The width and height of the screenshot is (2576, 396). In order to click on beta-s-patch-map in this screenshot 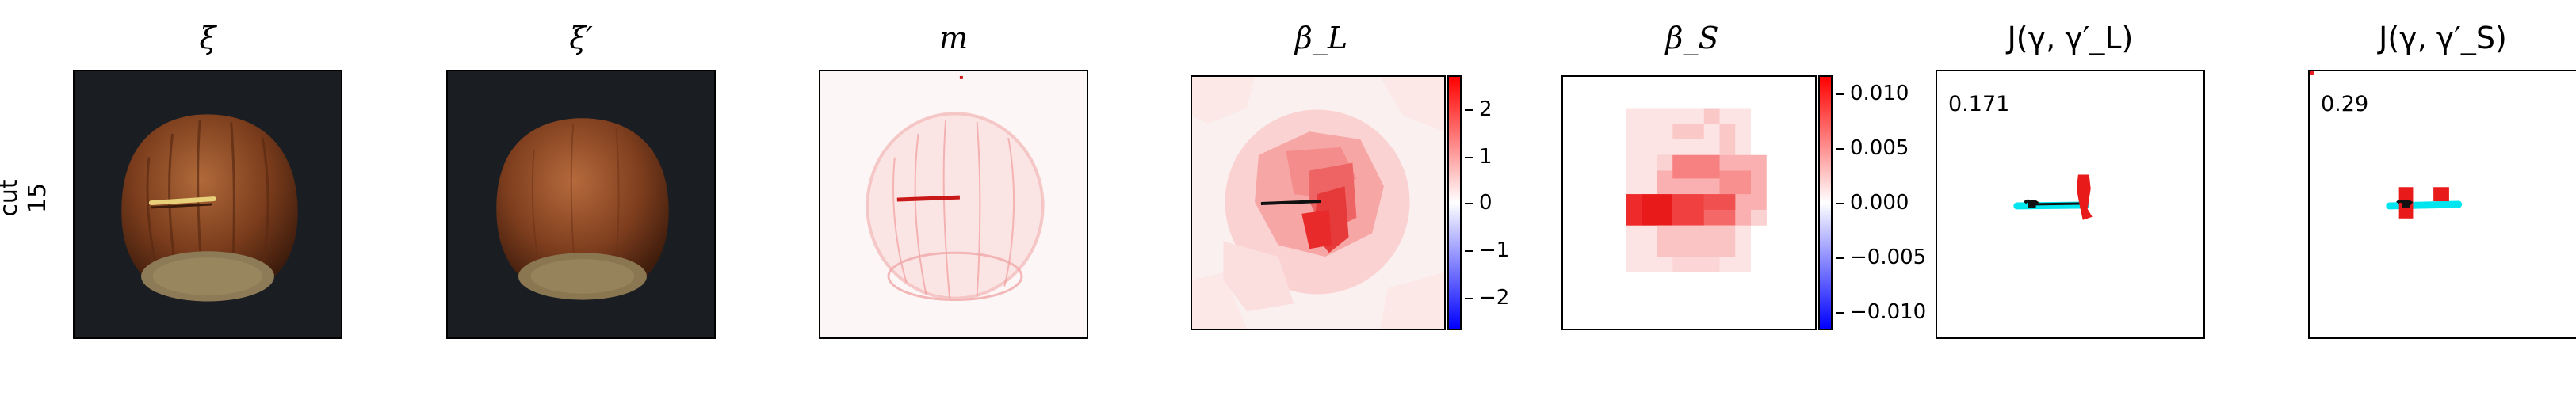, I will do `click(1696, 190)`.